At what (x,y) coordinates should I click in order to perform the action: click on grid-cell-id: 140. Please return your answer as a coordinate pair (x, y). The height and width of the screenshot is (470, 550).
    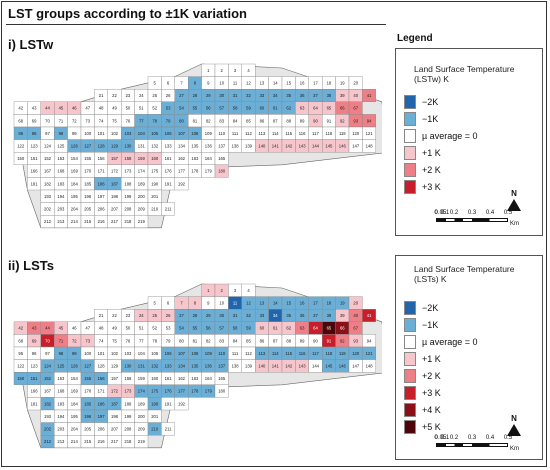
    Looking at the image, I should click on (262, 146).